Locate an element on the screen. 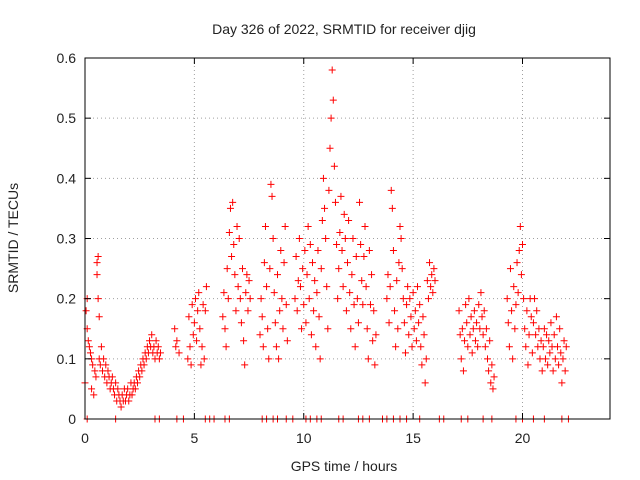  y-tick-label: 0.3 is located at coordinates (67, 239).